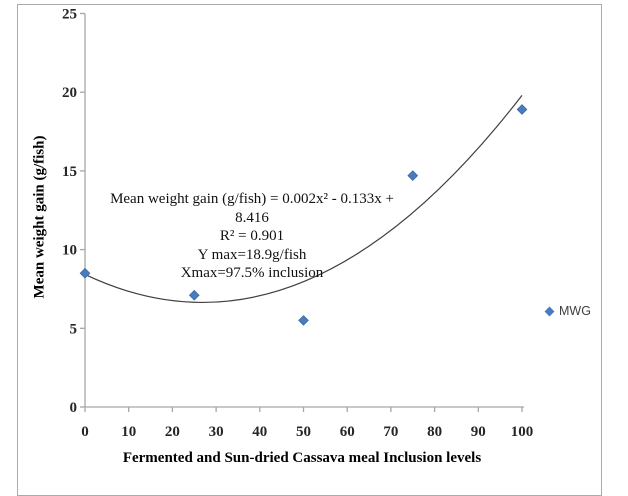  Describe the element at coordinates (347, 432) in the screenshot. I see `x-tick-label: 60` at that location.